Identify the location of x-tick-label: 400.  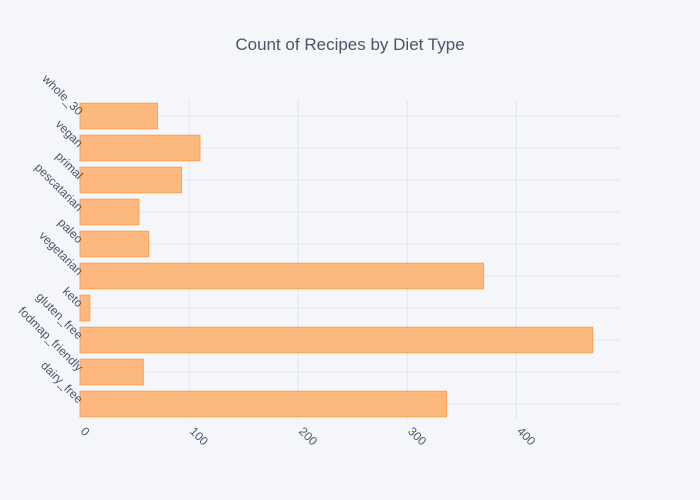
(526, 436).